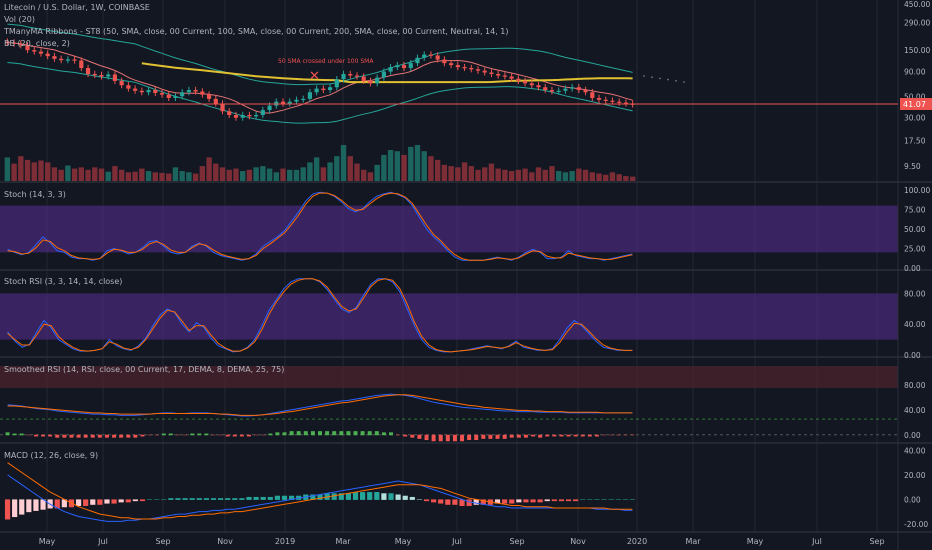 This screenshot has height=550, width=932. I want to click on bollinger-lower, so click(320, 93).